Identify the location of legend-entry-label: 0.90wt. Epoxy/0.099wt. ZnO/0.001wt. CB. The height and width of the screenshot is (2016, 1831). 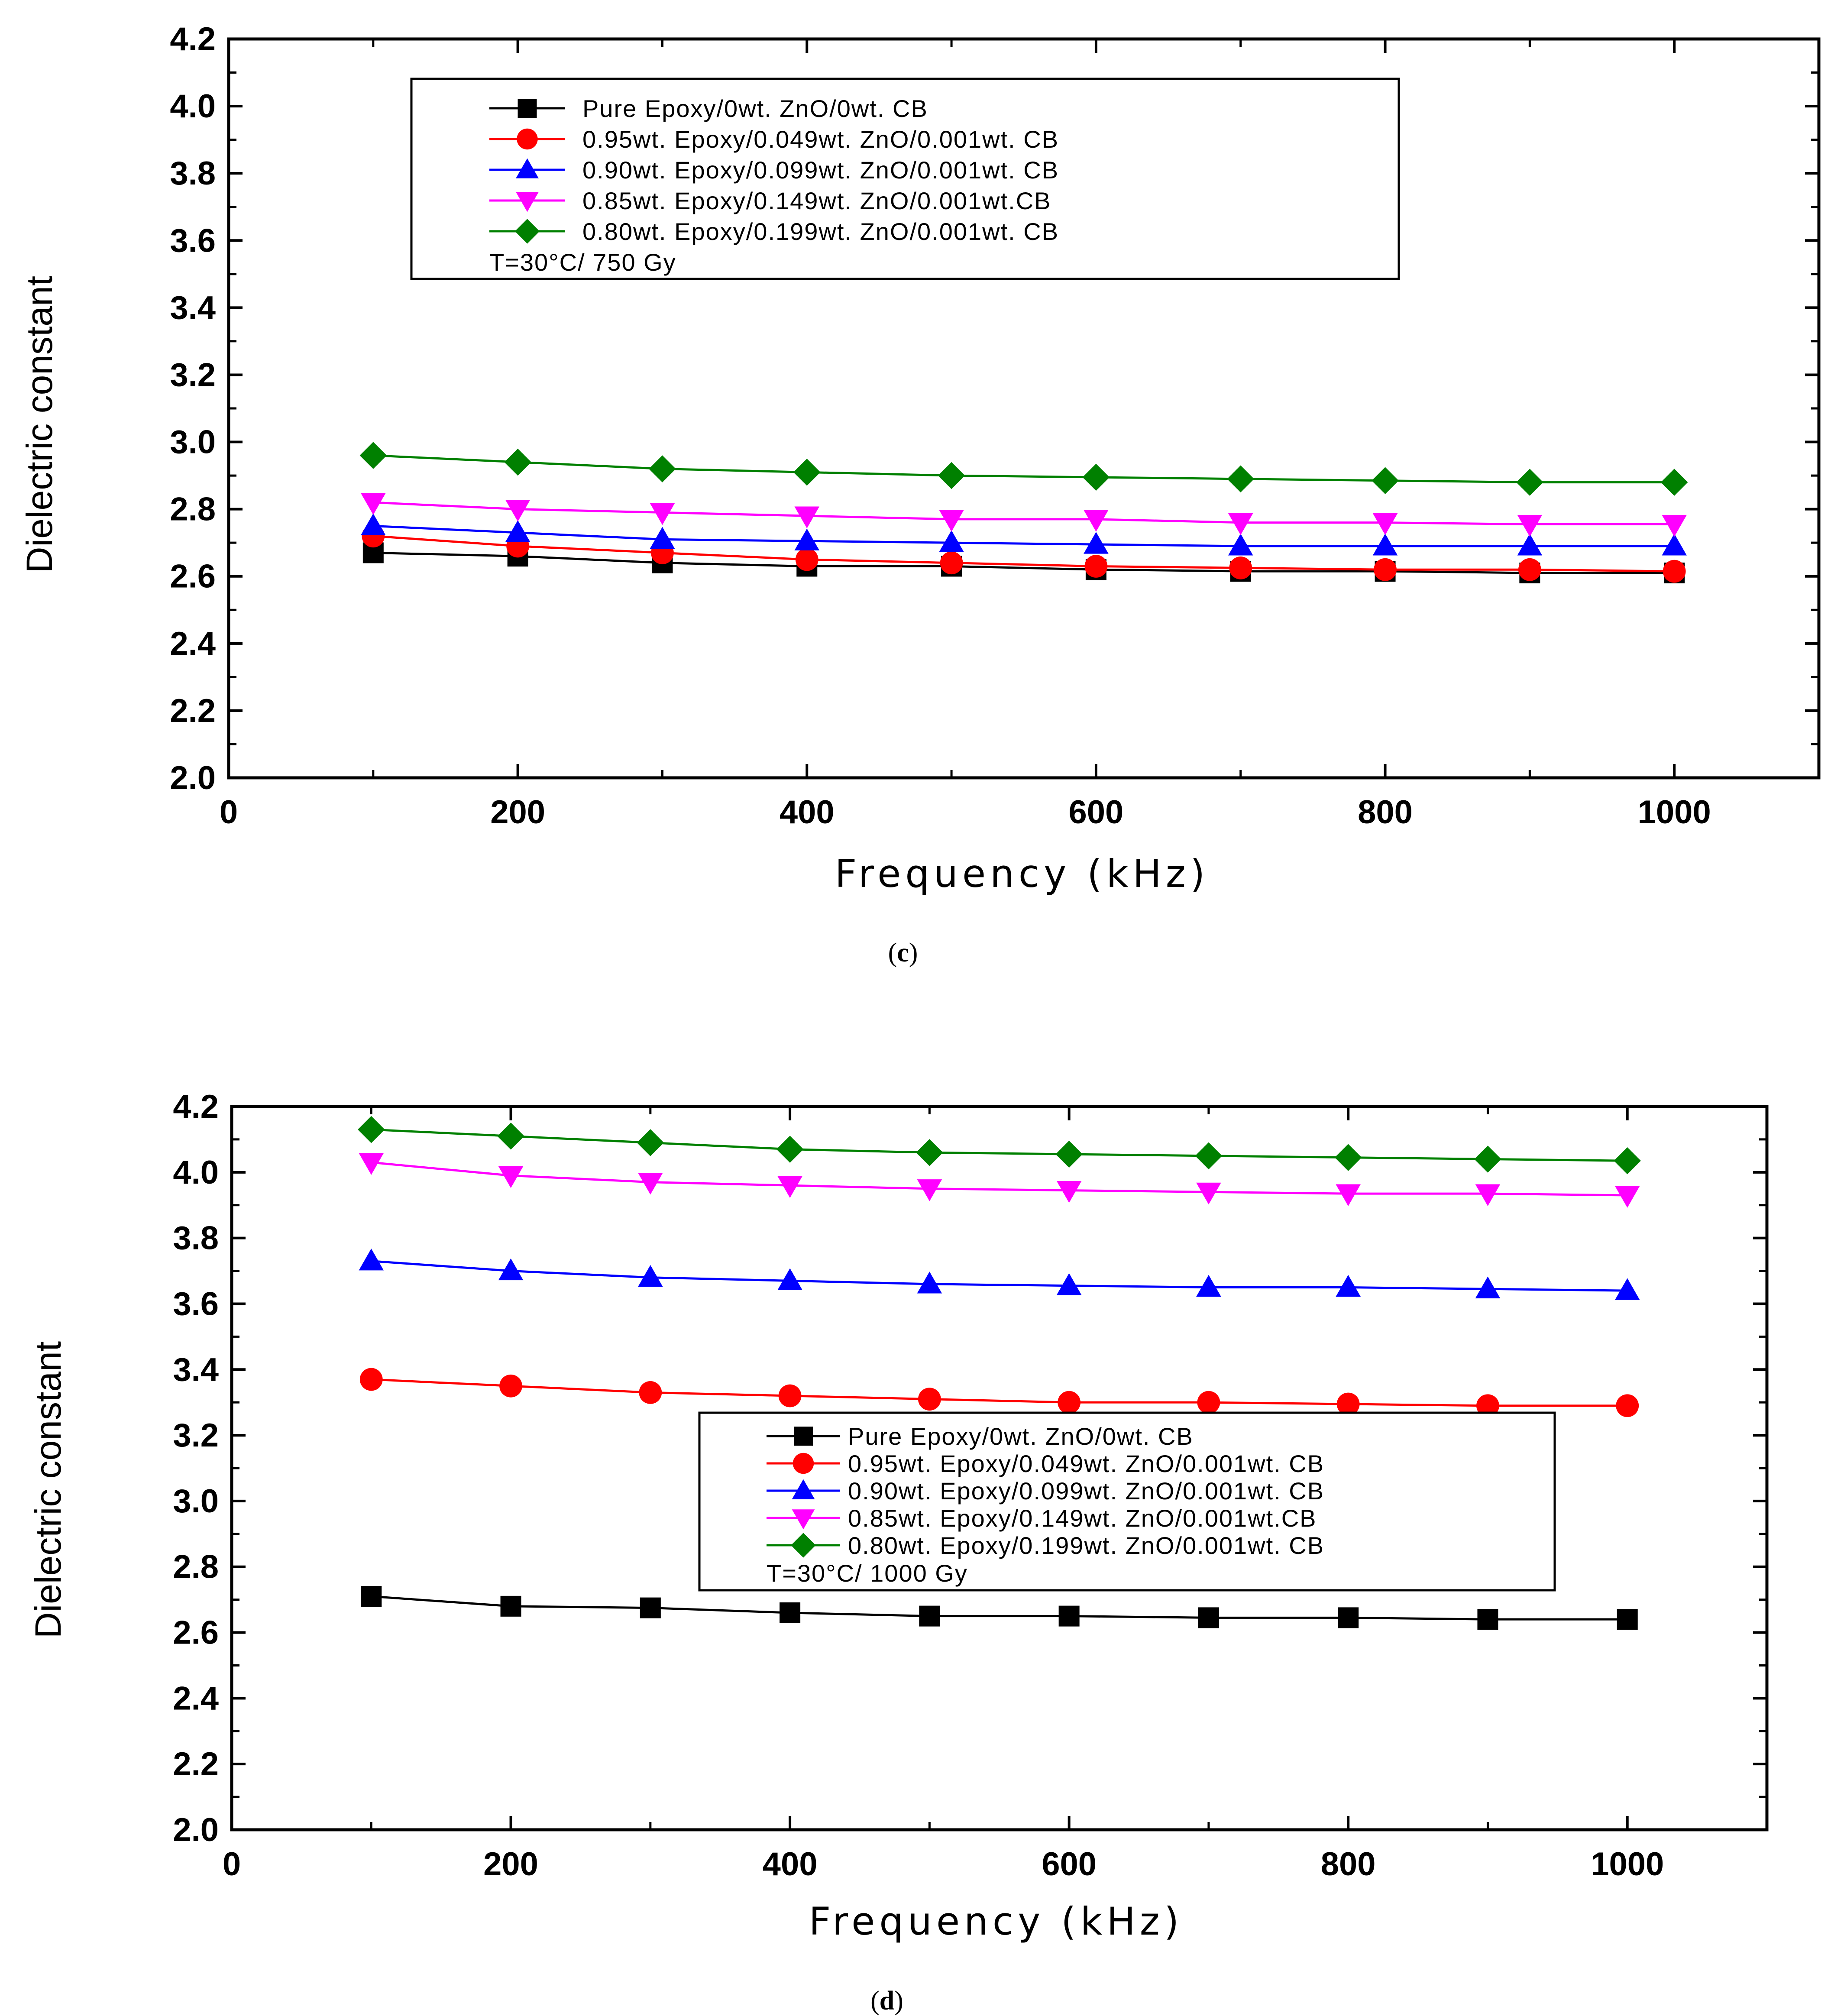
(820, 170).